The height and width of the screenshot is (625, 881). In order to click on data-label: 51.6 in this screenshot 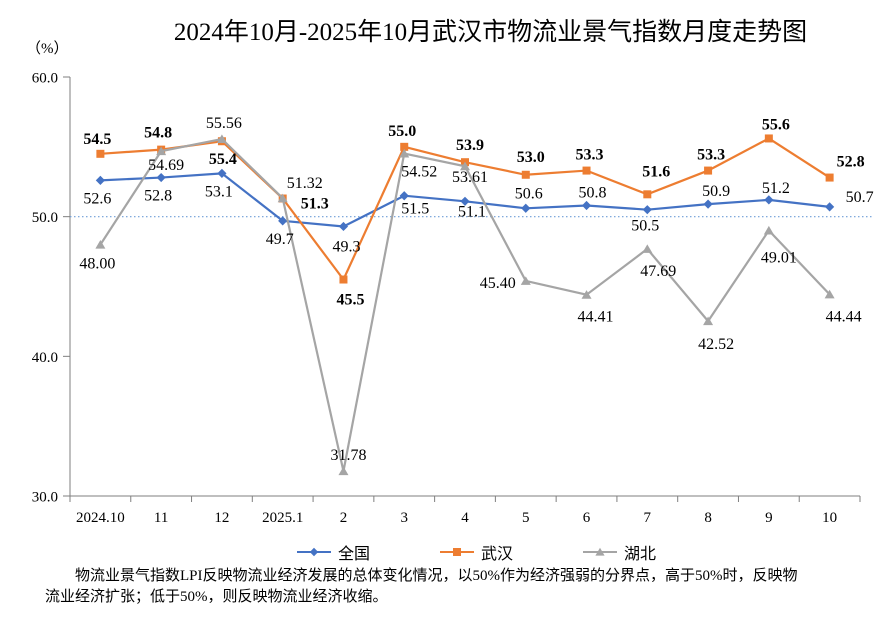, I will do `click(656, 171)`.